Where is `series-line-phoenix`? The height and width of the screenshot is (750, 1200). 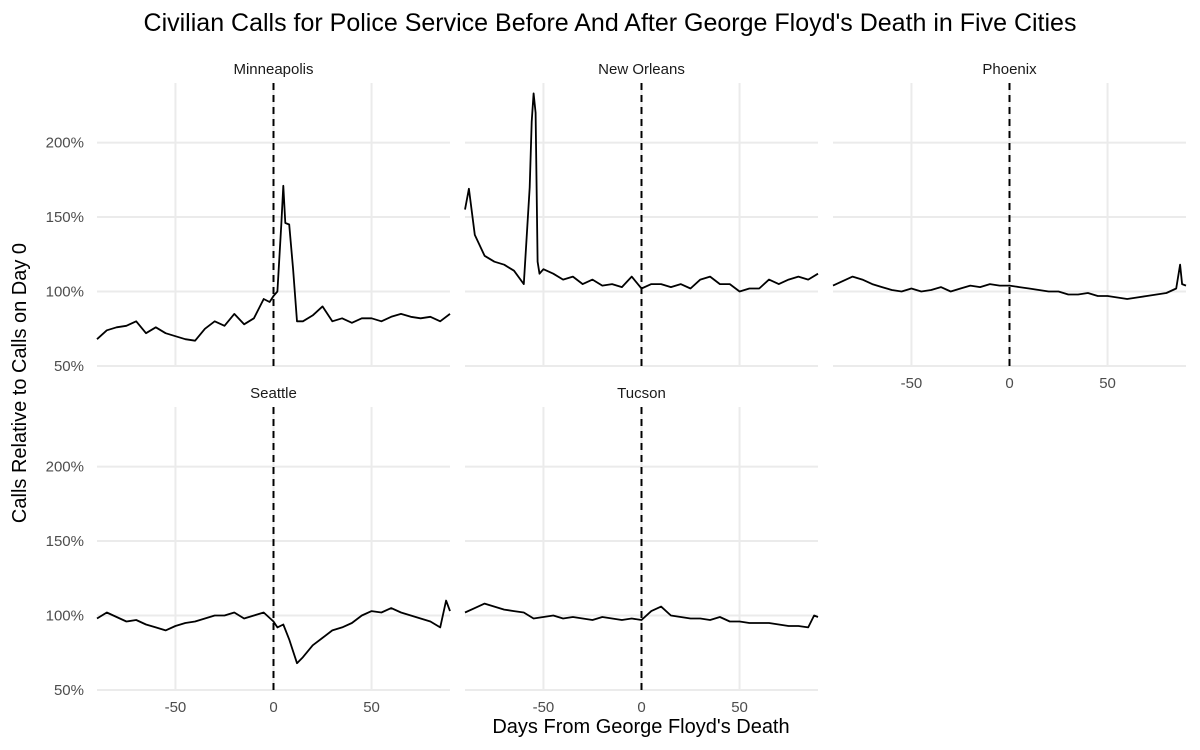
series-line-phoenix is located at coordinates (1009, 281).